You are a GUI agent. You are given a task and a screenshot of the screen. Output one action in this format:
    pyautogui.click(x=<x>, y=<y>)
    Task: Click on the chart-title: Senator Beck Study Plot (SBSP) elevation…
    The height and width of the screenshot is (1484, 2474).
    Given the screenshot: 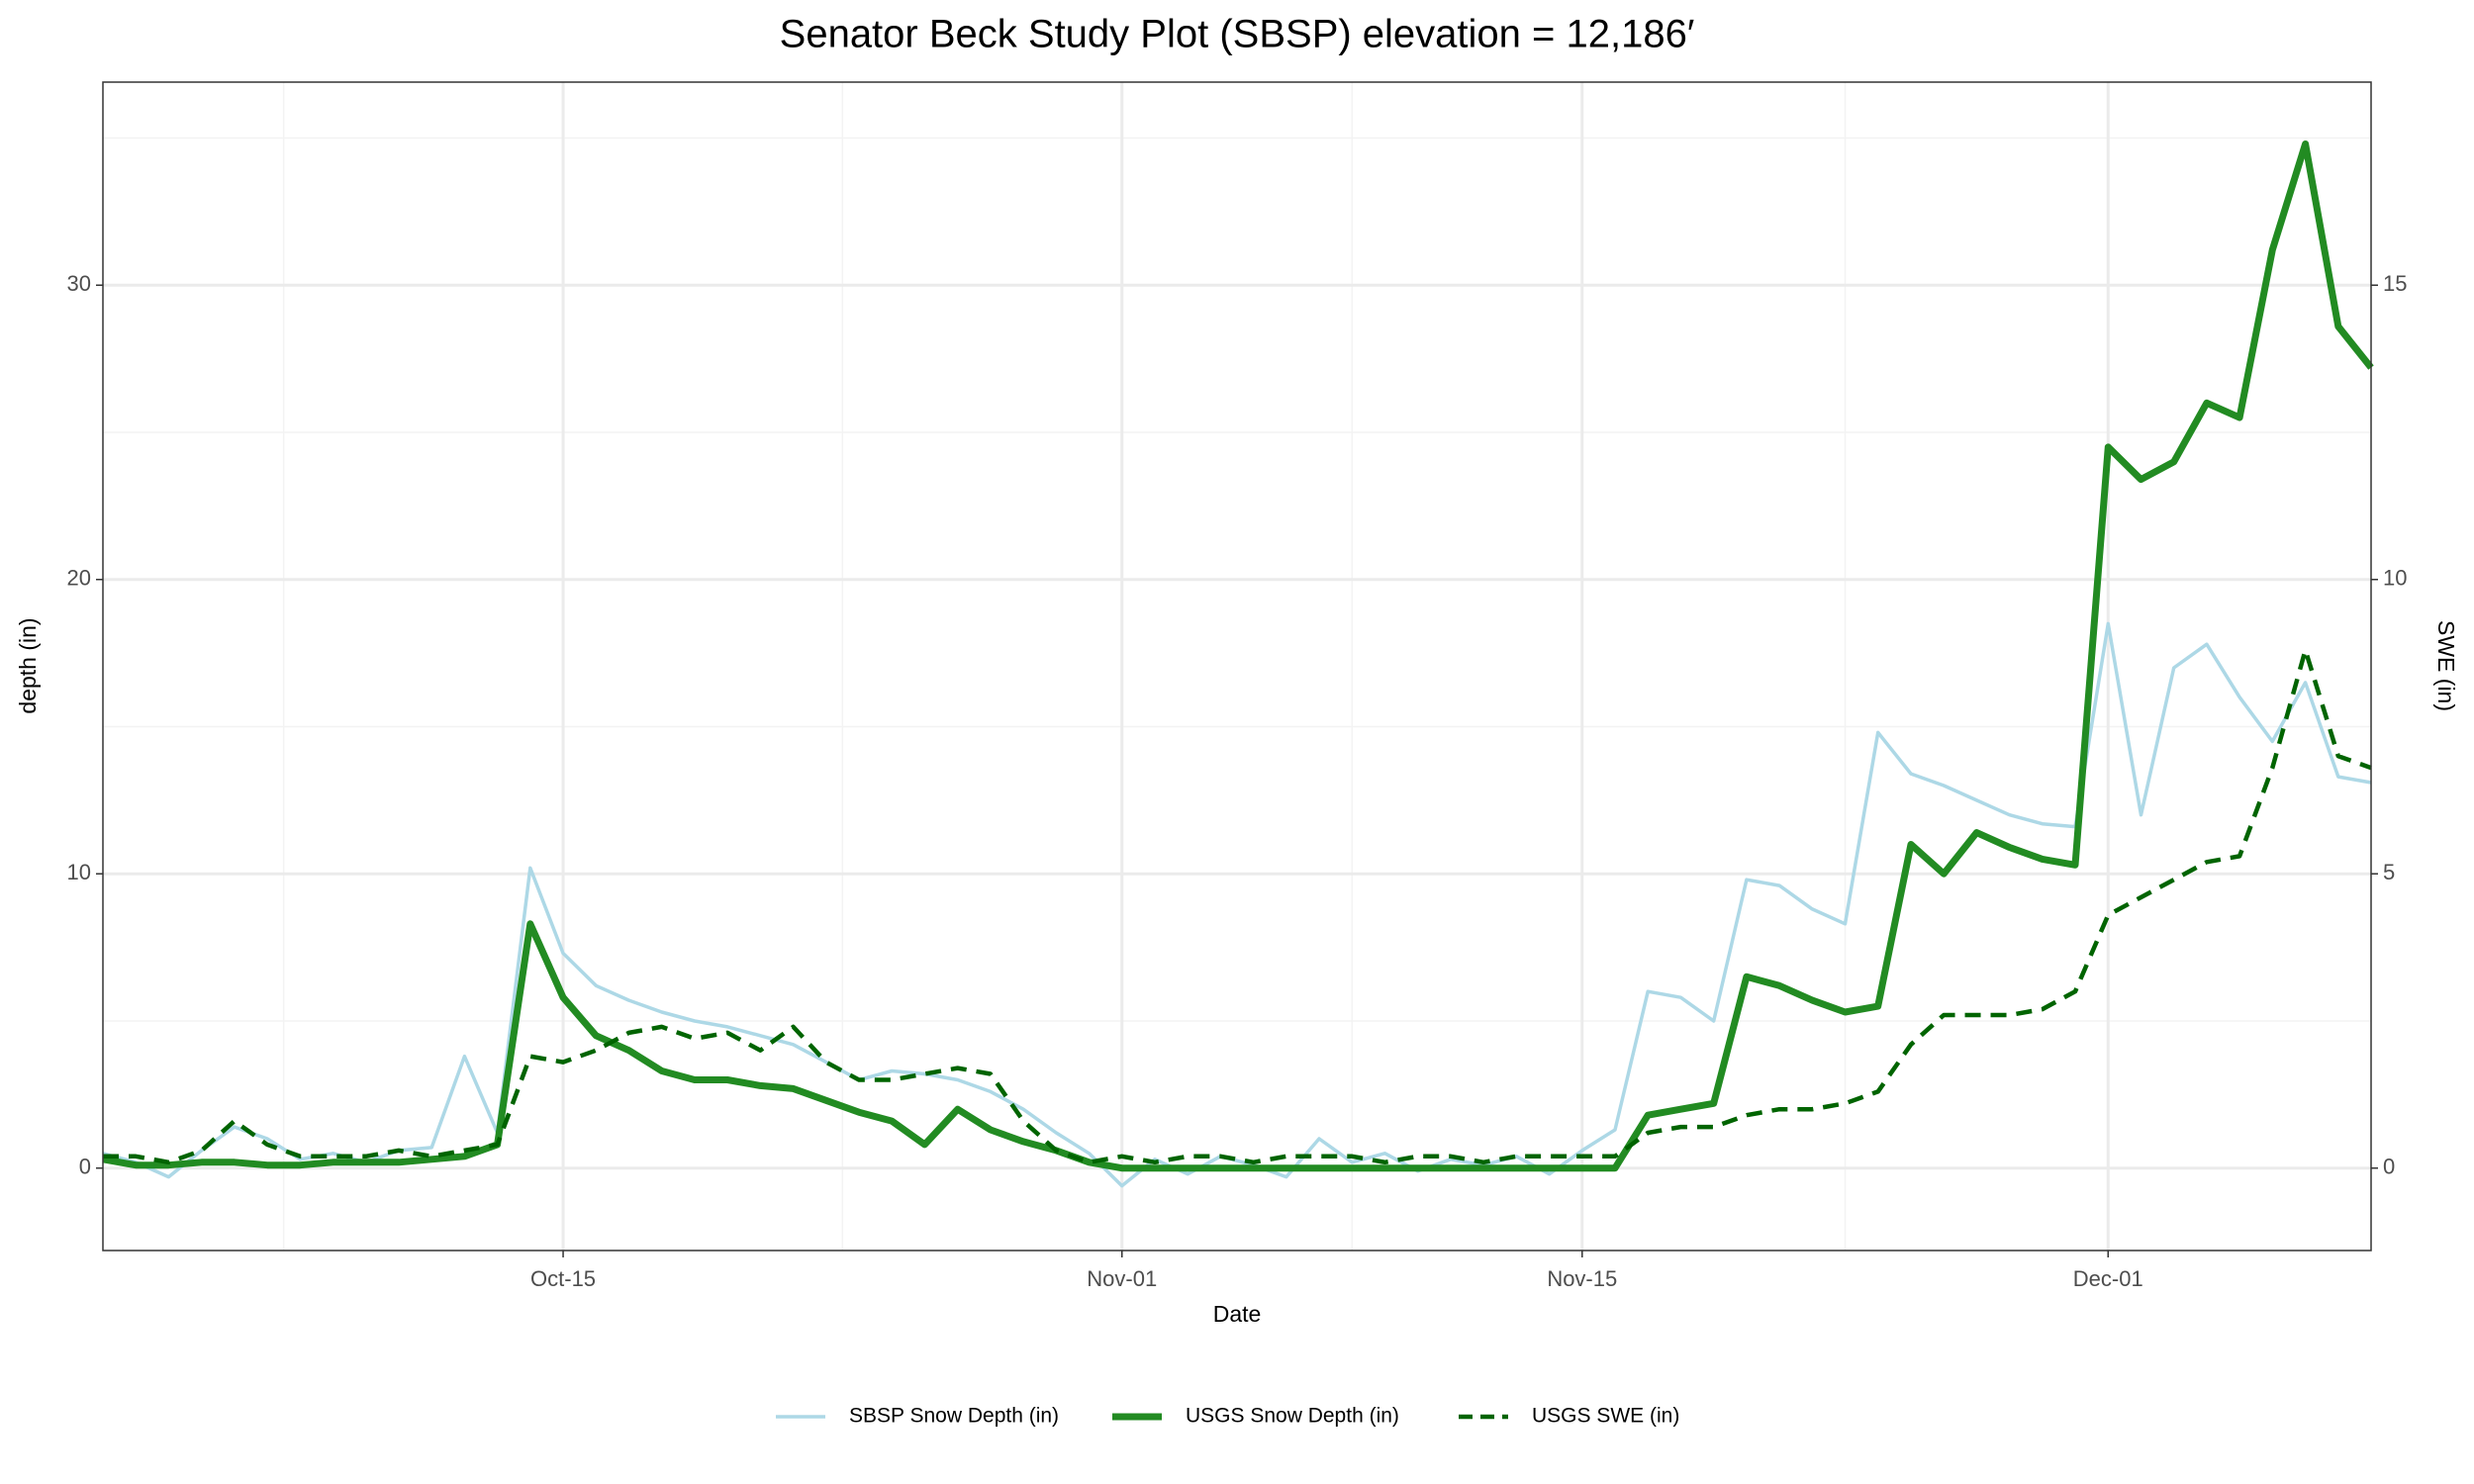 What is the action you would take?
    pyautogui.click(x=1237, y=34)
    